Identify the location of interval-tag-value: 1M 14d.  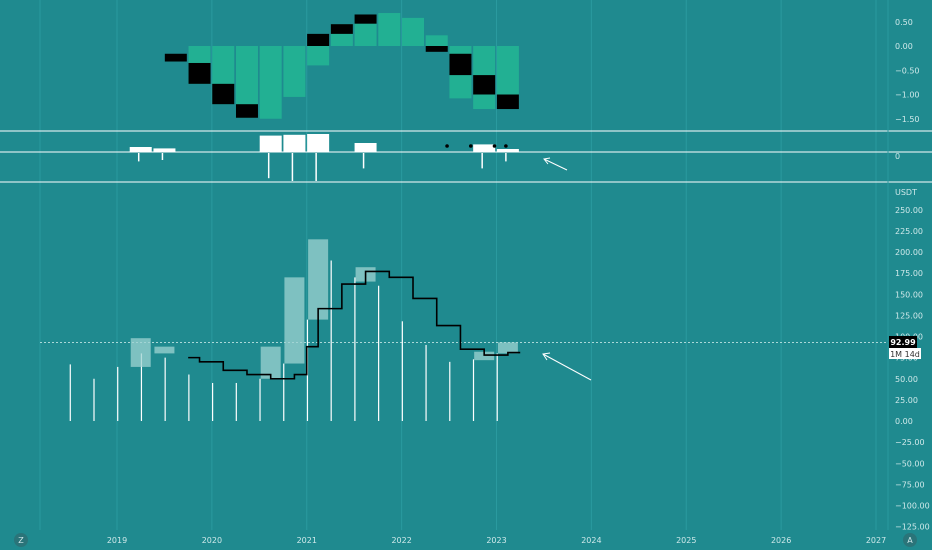
(905, 354).